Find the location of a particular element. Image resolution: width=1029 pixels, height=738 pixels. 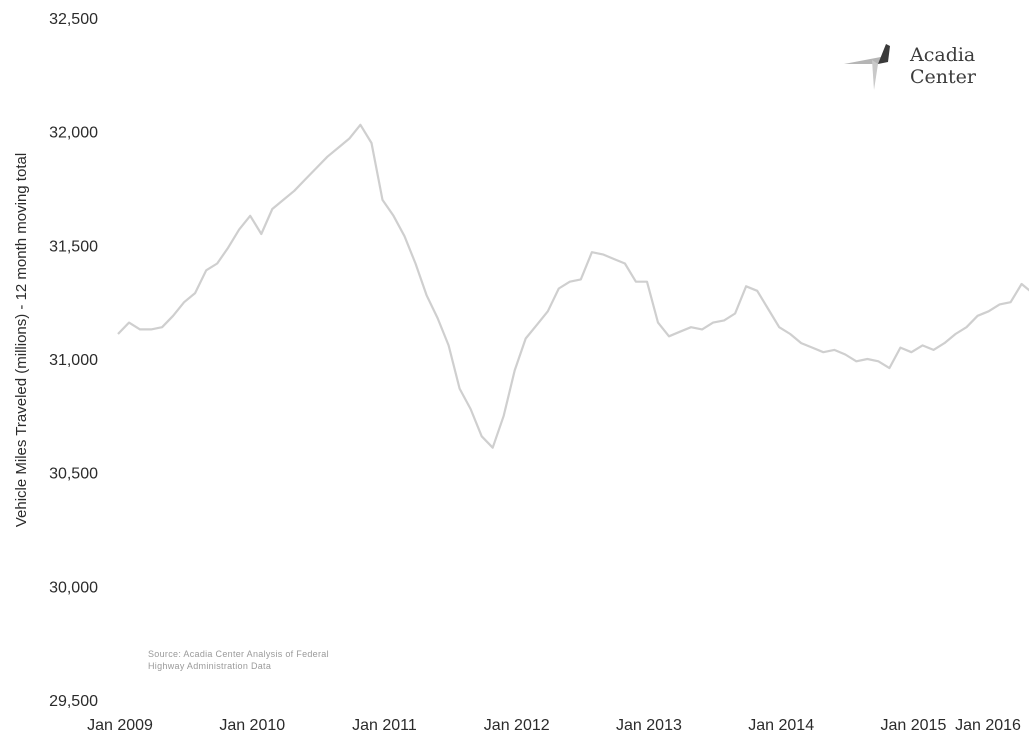

x-tick-label: Jan 2011 is located at coordinates (384, 725).